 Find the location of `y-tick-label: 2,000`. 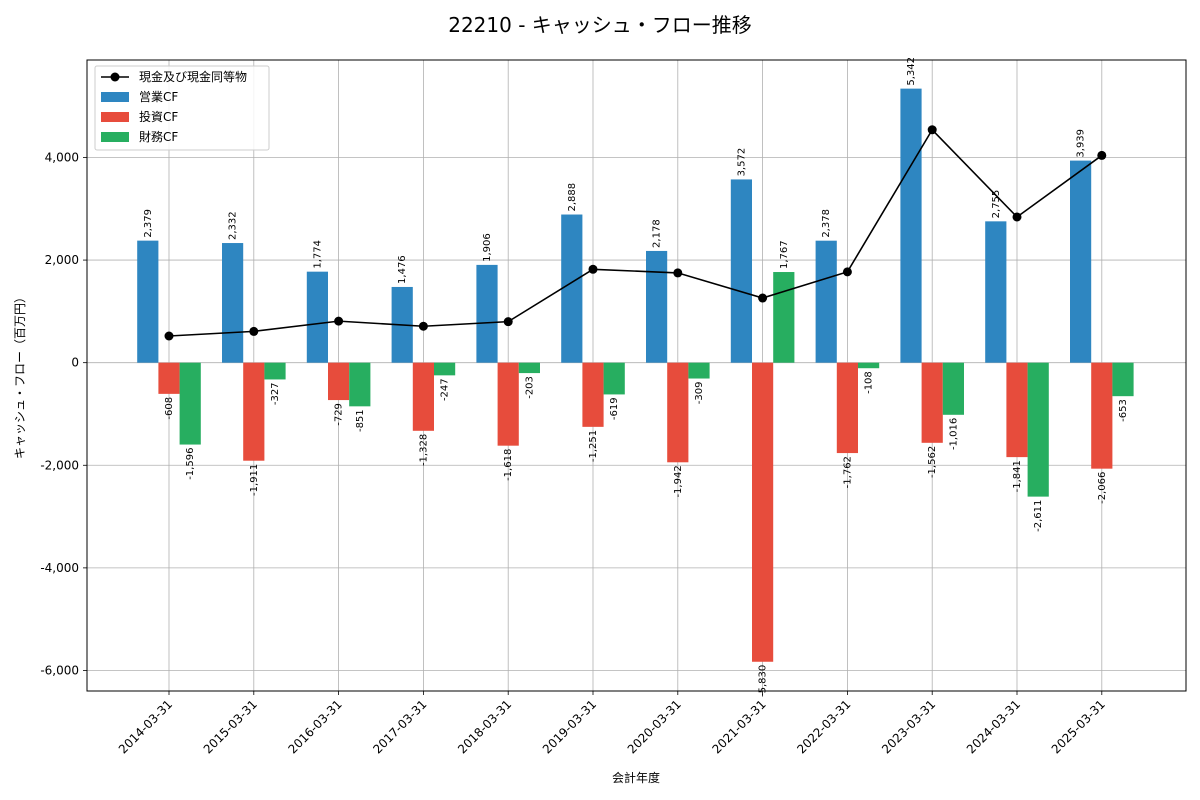

y-tick-label: 2,000 is located at coordinates (62, 260).